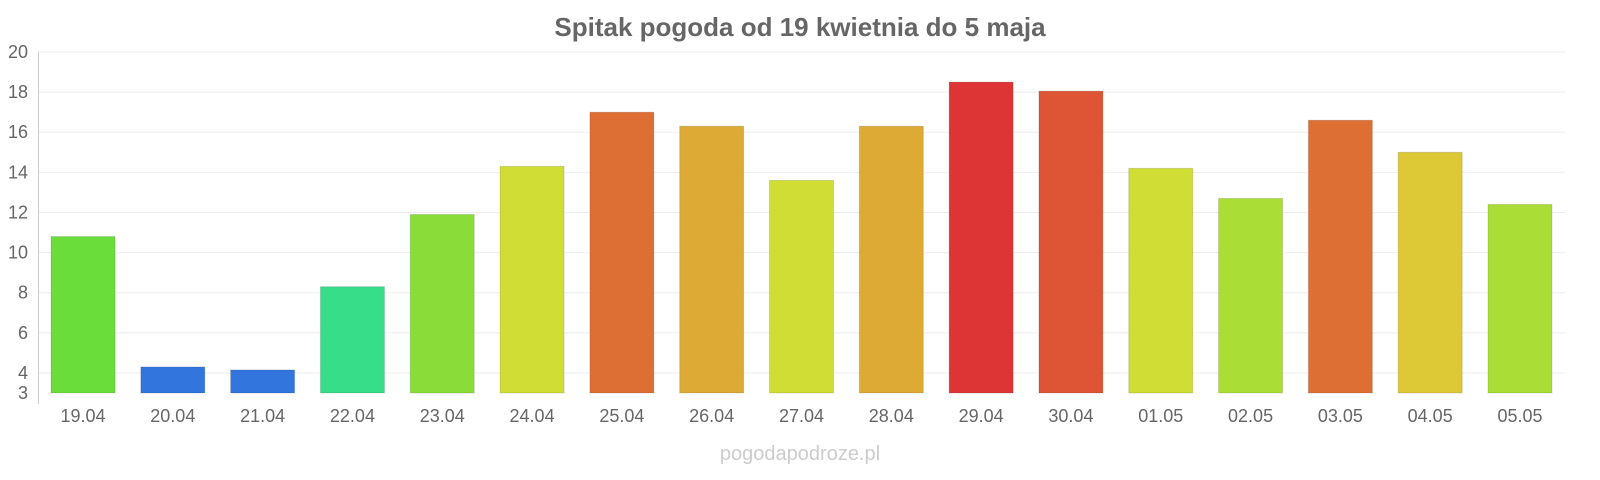 Image resolution: width=1600 pixels, height=480 pixels. What do you see at coordinates (1519, 416) in the screenshot?
I see `x-tick-label: 05.05` at bounding box center [1519, 416].